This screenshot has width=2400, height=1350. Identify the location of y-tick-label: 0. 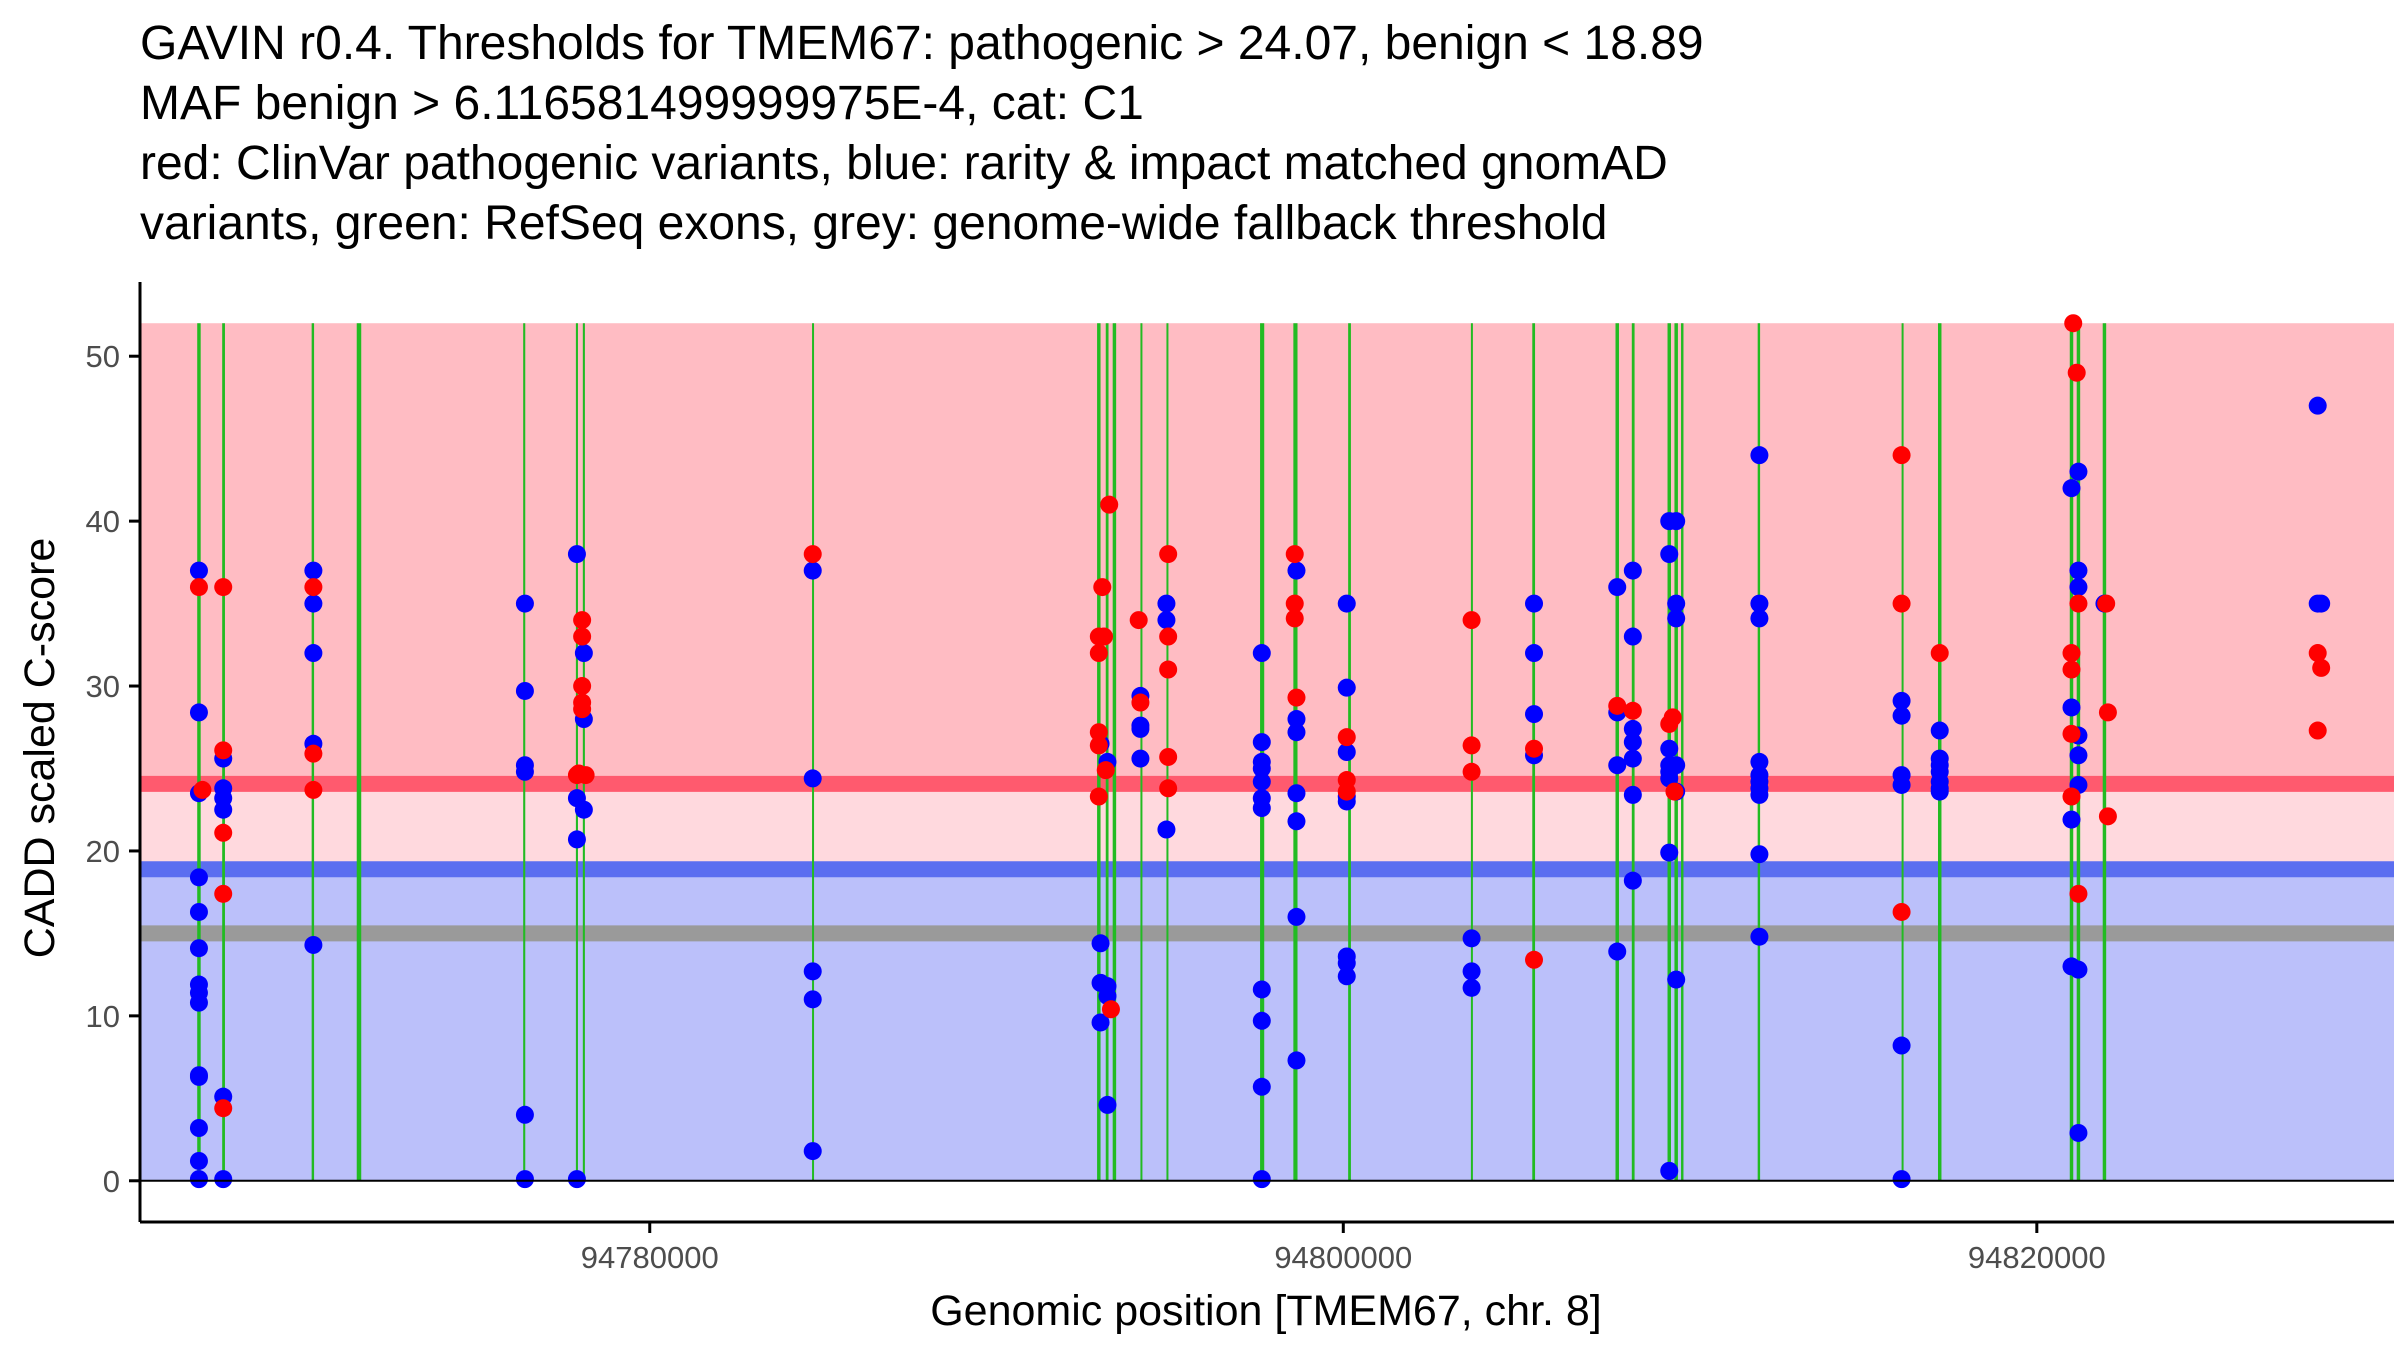
(111, 1181).